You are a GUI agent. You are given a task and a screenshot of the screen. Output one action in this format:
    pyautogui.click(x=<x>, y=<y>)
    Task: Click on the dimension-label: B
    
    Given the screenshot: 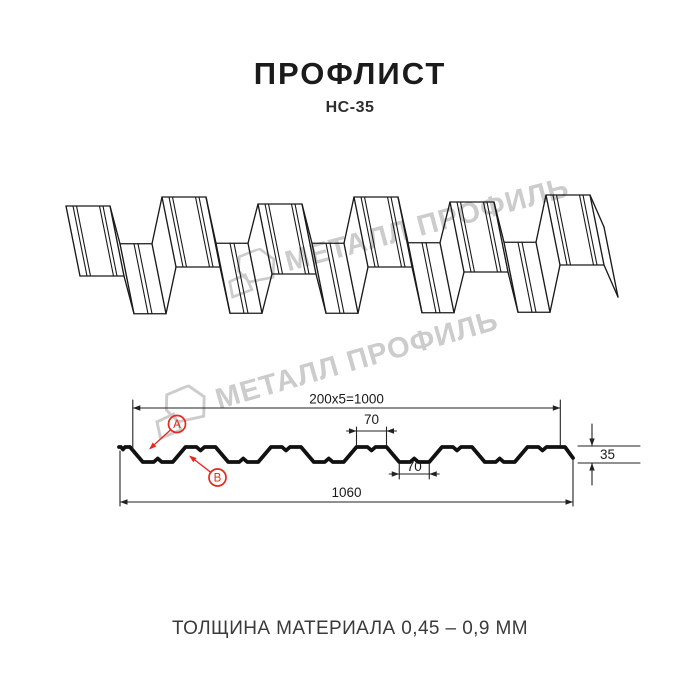 What is the action you would take?
    pyautogui.click(x=218, y=479)
    